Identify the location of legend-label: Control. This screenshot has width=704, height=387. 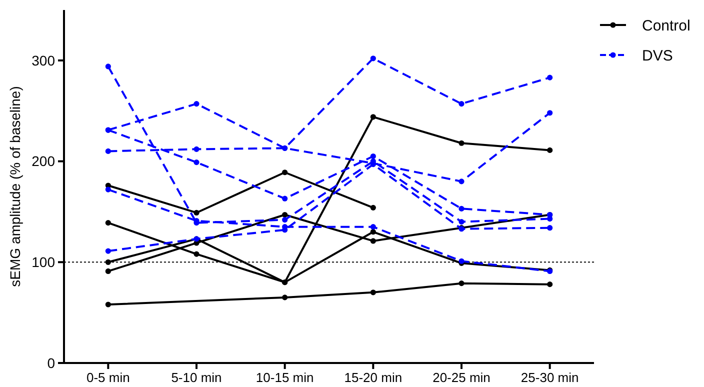
(666, 25).